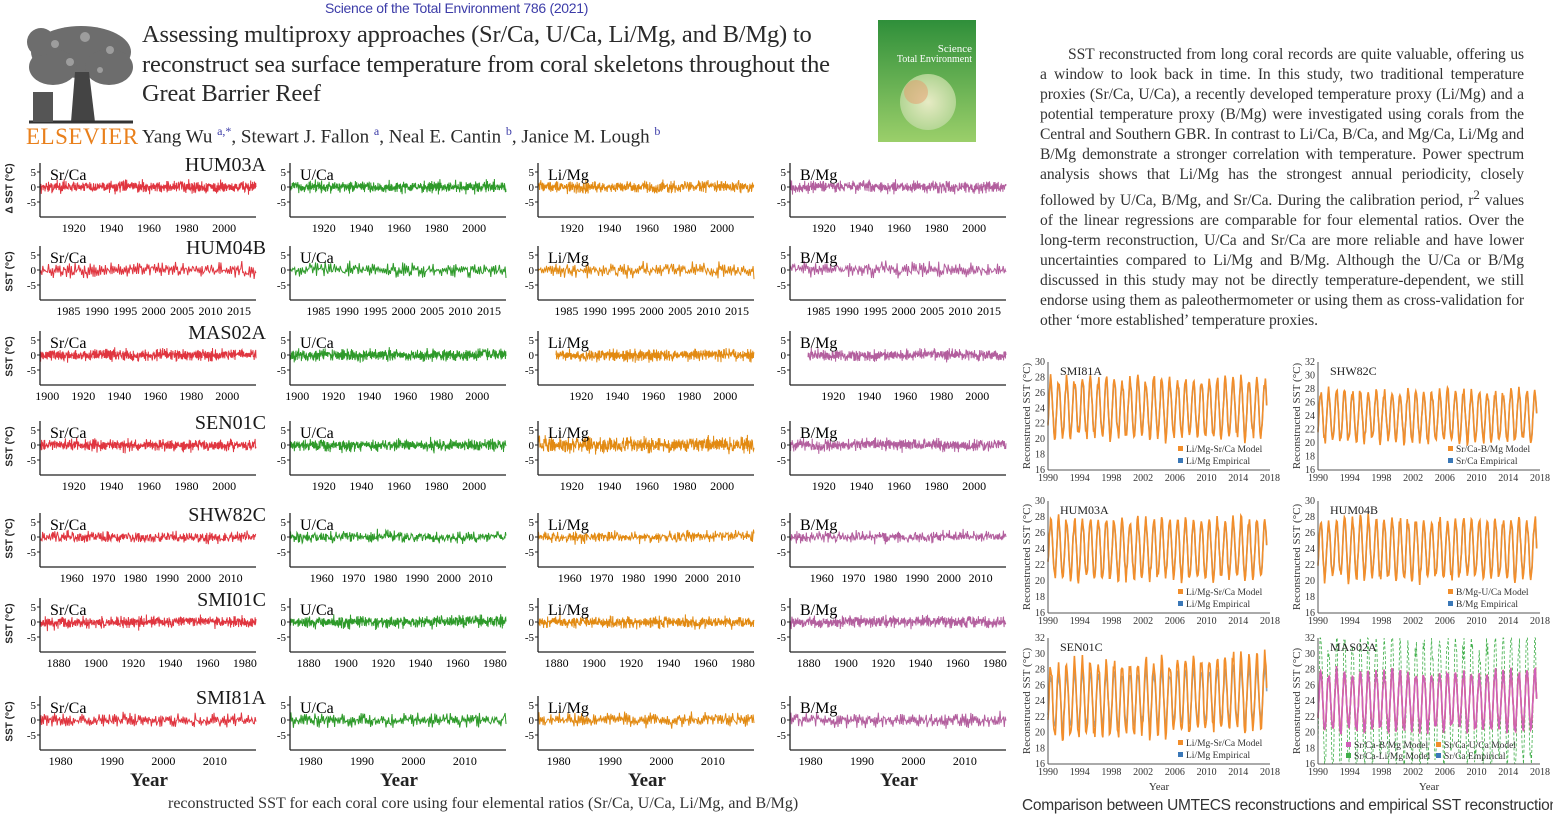 This screenshot has width=1553, height=816. What do you see at coordinates (1040, 455) in the screenshot?
I see `y-tick-label: 18` at bounding box center [1040, 455].